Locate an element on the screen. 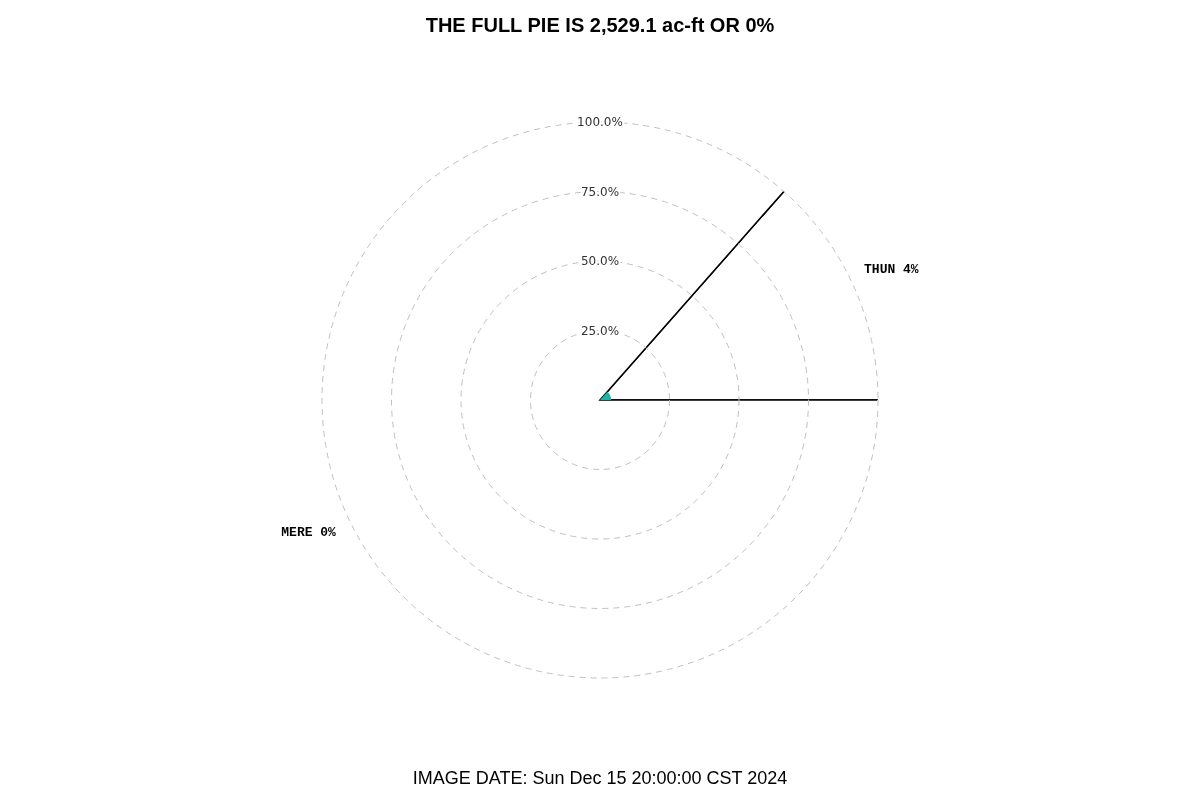 This screenshot has width=1200, height=800. text: IMAGE DATE: Sun Dec 15 20:00:00 CST 2024 is located at coordinates (600, 778).